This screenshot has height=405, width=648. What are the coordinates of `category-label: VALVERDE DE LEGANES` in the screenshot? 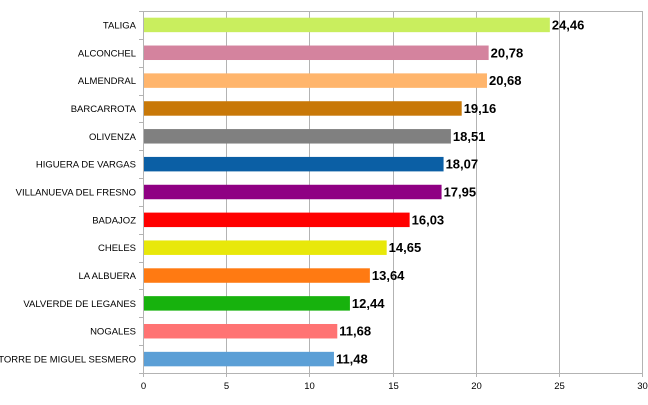 It's located at (79, 304).